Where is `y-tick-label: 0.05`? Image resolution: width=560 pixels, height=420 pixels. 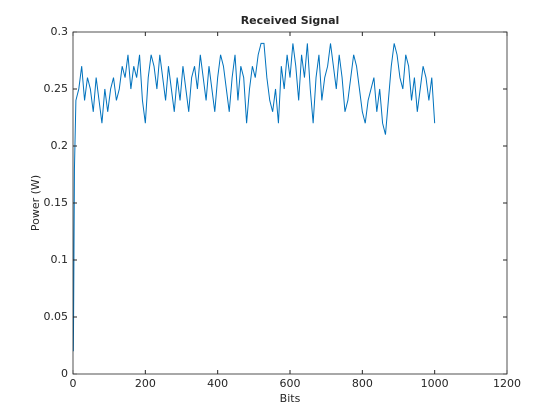
y-tick-label: 0.05 is located at coordinates (56, 316).